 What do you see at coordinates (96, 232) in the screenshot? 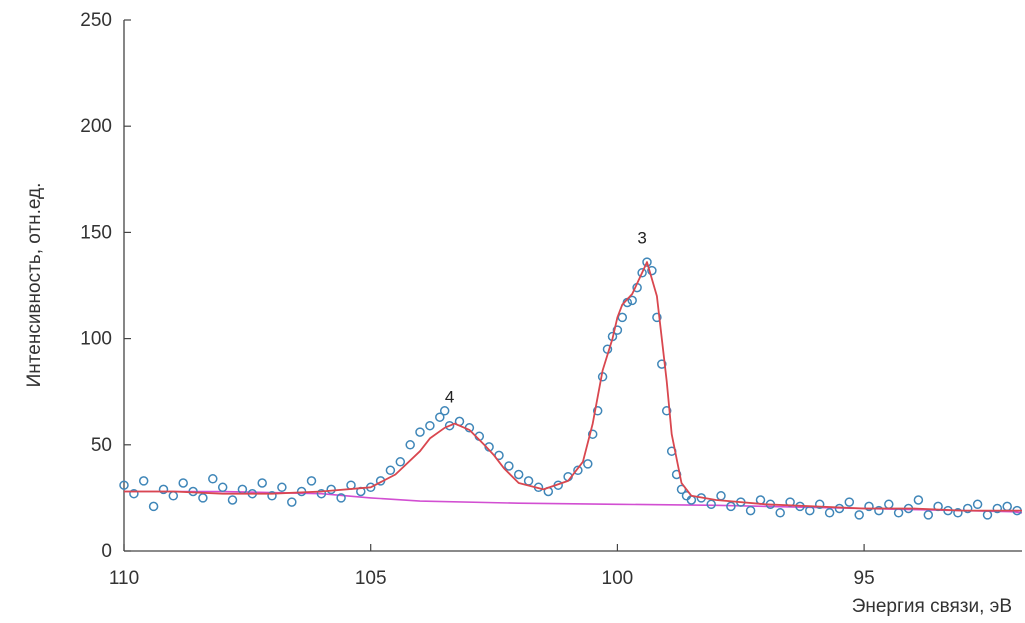
I see `y-tick-label: 150` at bounding box center [96, 232].